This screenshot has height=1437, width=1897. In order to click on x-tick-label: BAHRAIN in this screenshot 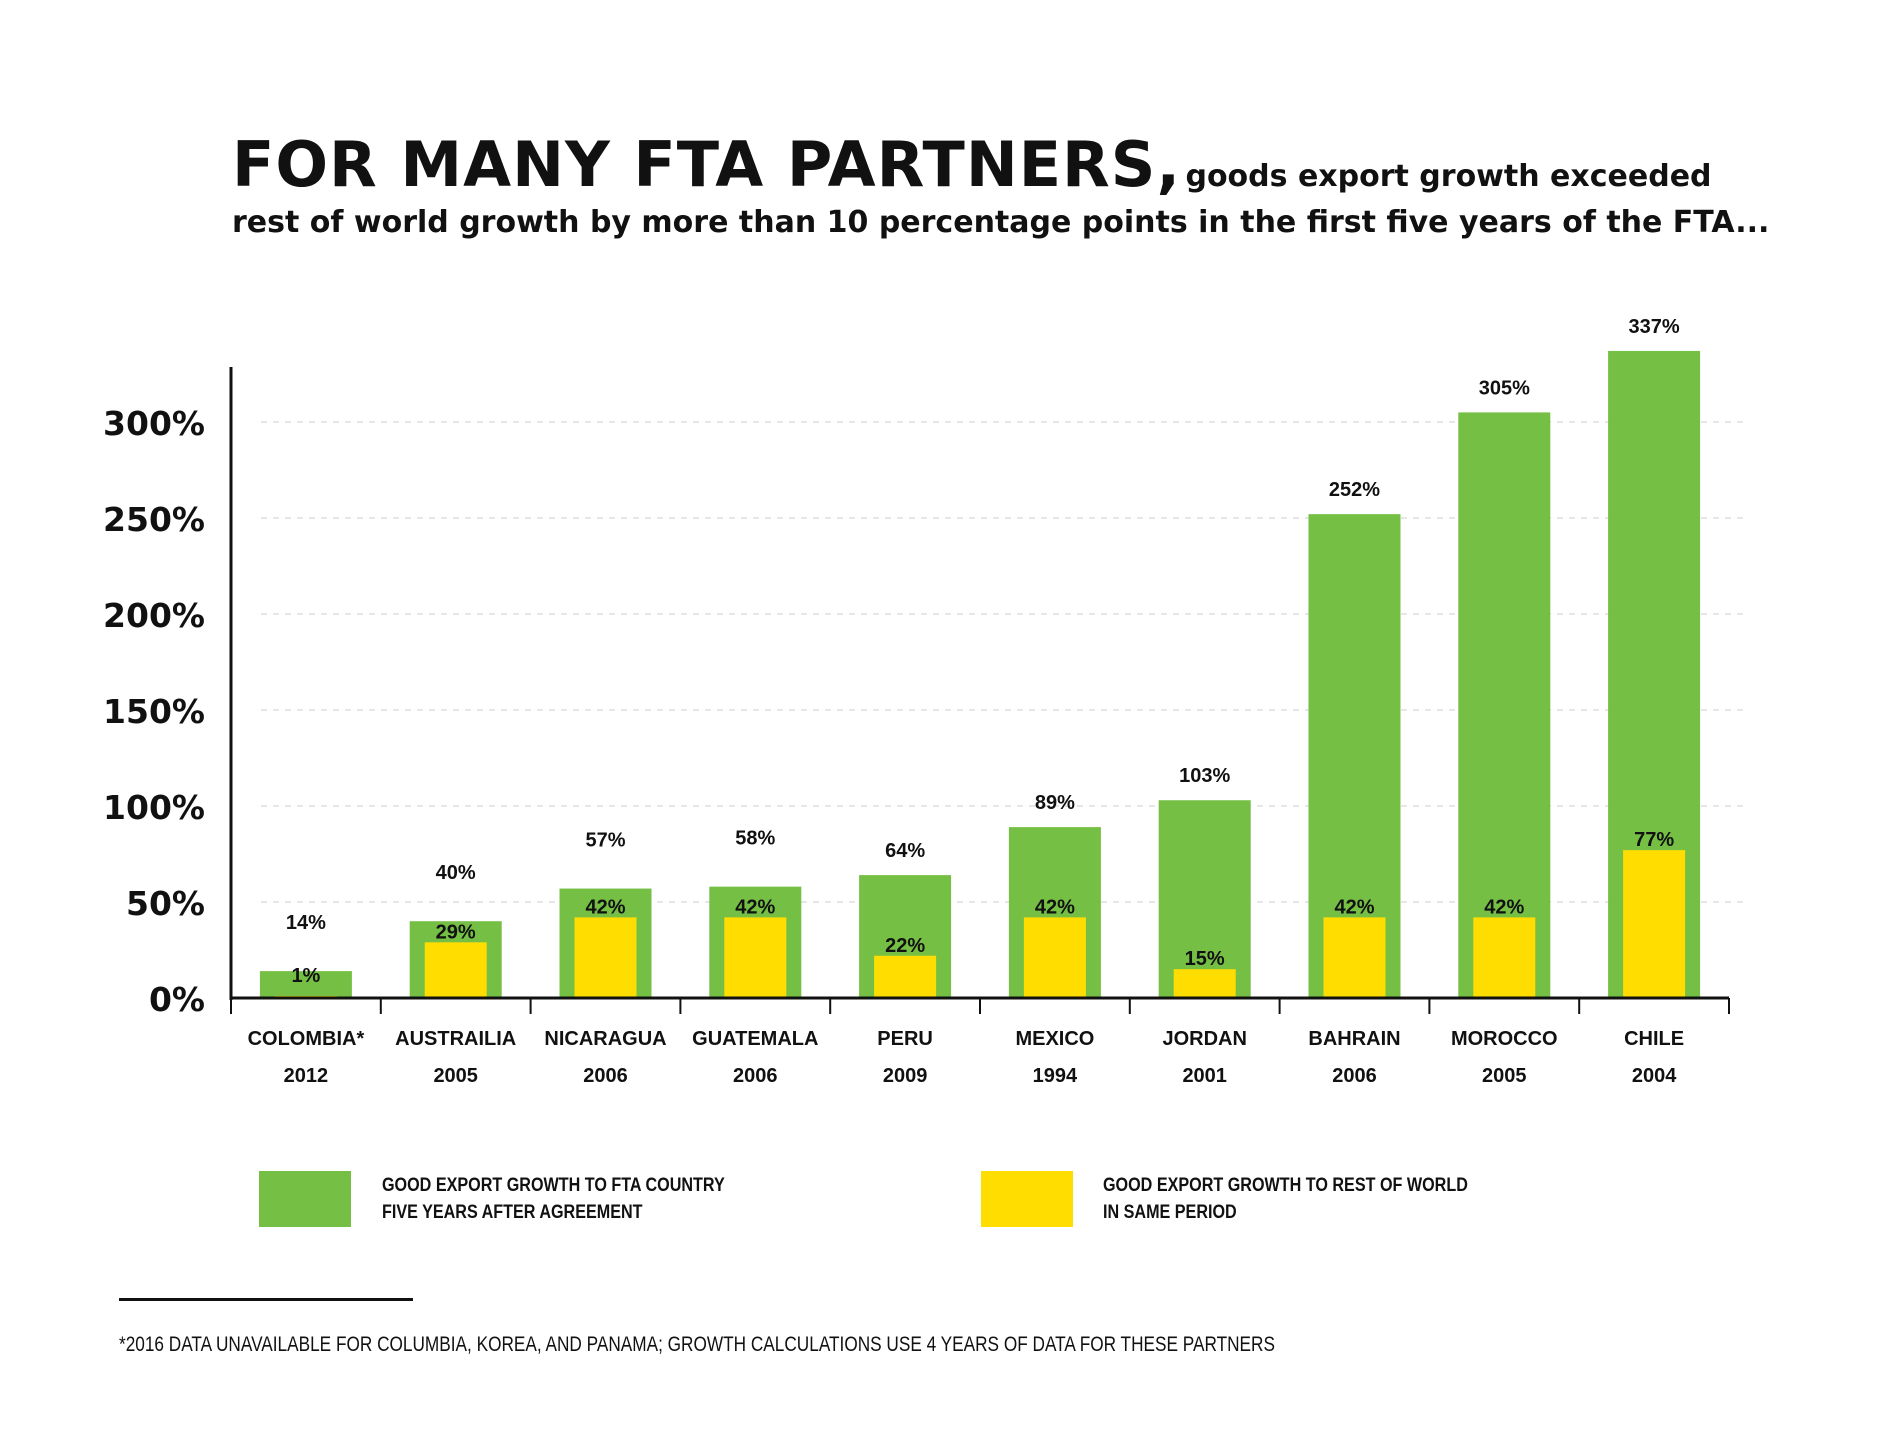, I will do `click(1354, 1039)`.